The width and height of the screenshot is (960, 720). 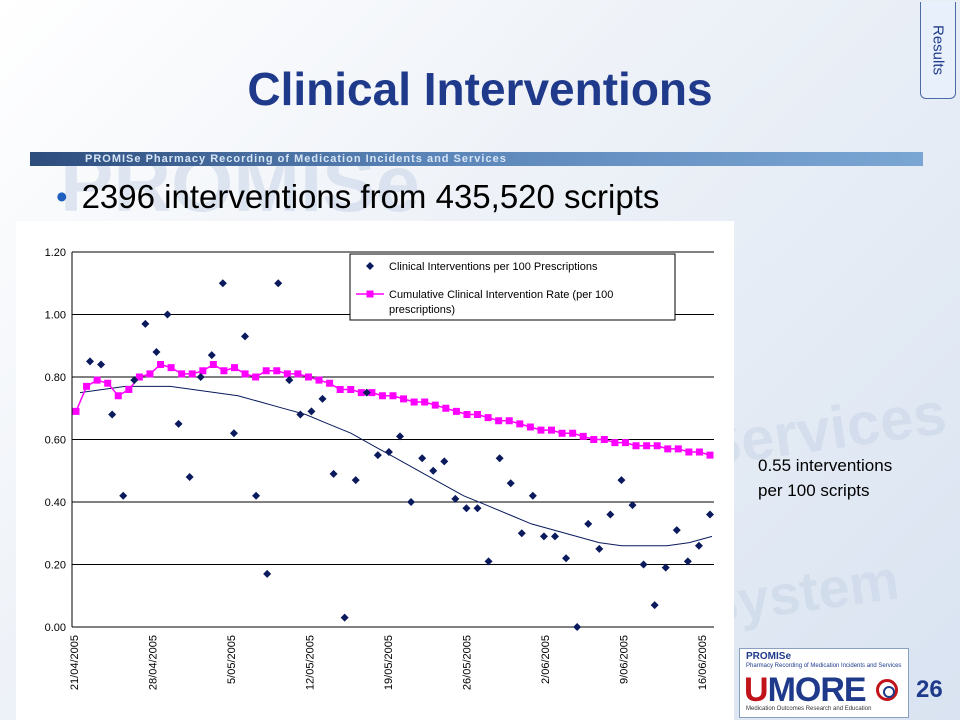 I want to click on page-number: 26, so click(x=929, y=689).